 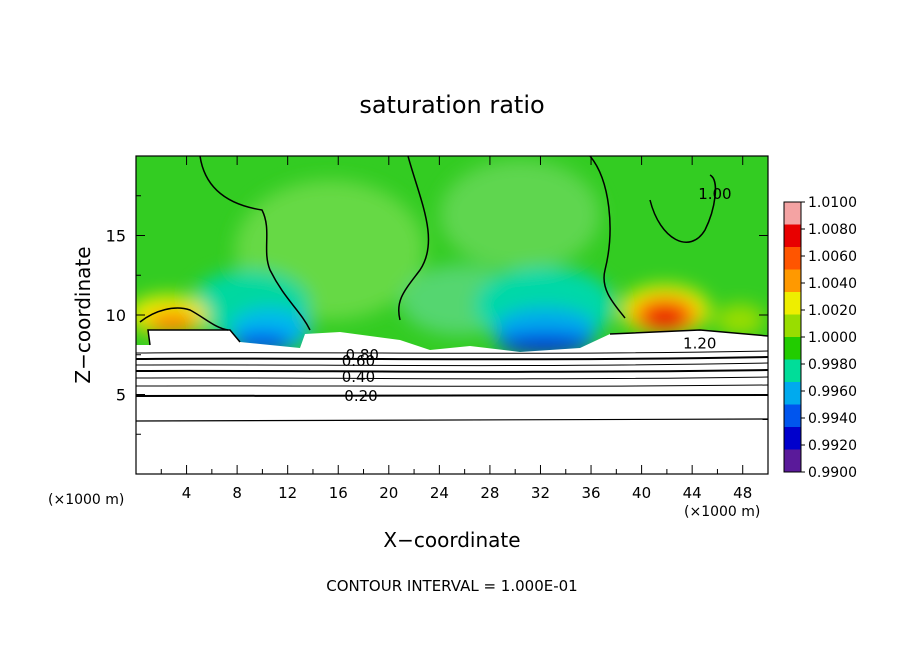 What do you see at coordinates (116, 315) in the screenshot?
I see `y-tick-label: 10` at bounding box center [116, 315].